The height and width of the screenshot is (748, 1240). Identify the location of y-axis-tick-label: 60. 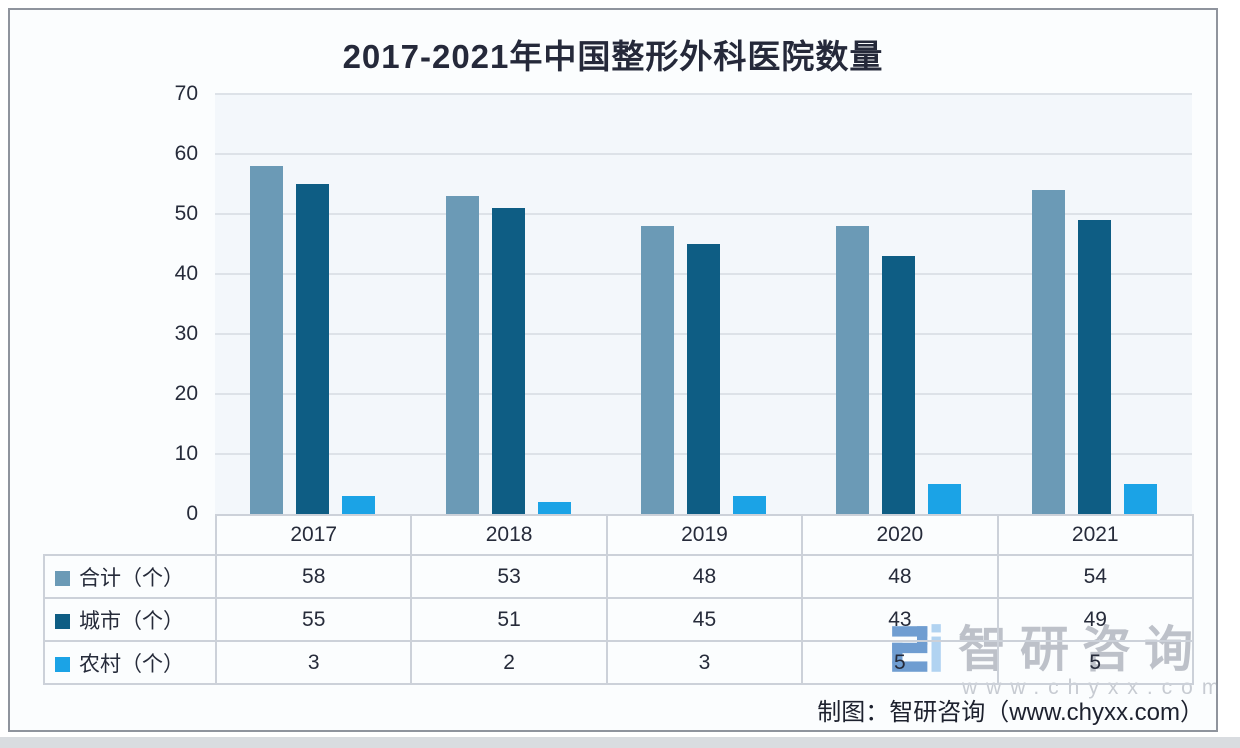
(186, 153).